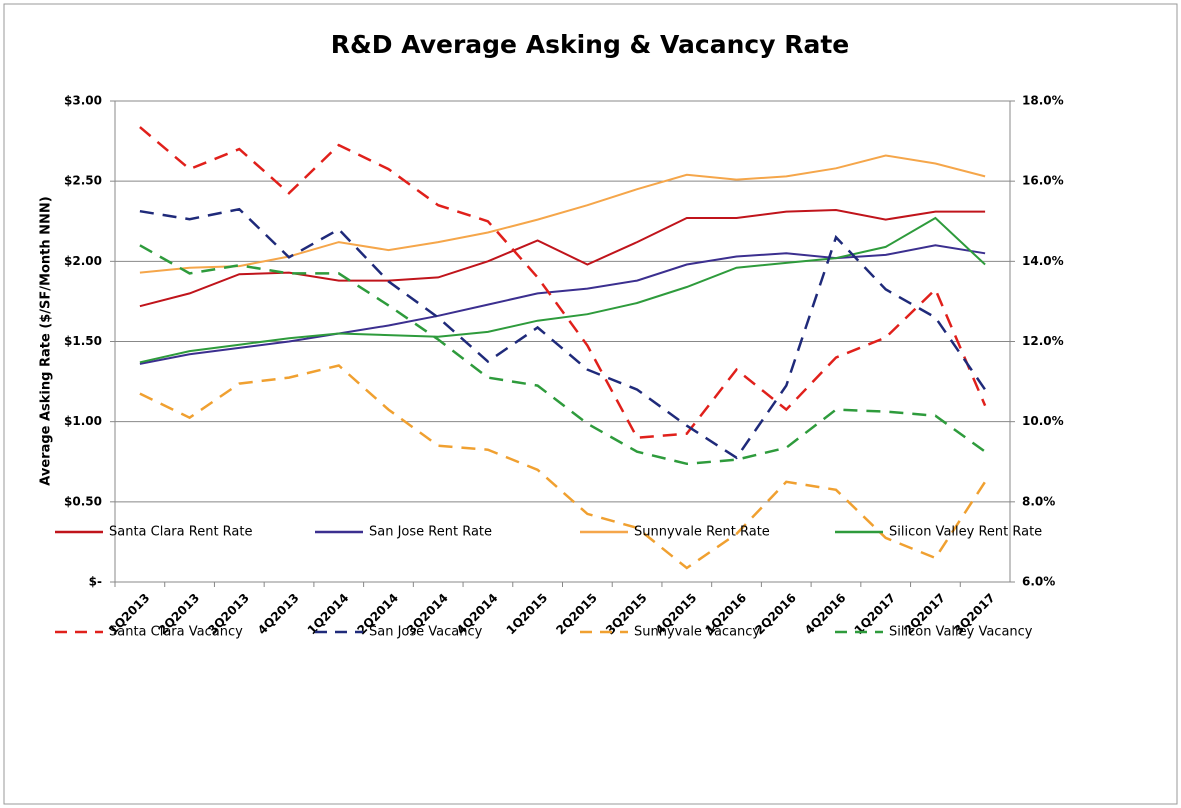  I want to click on x-tick-label: 4Q2016, so click(825, 614).